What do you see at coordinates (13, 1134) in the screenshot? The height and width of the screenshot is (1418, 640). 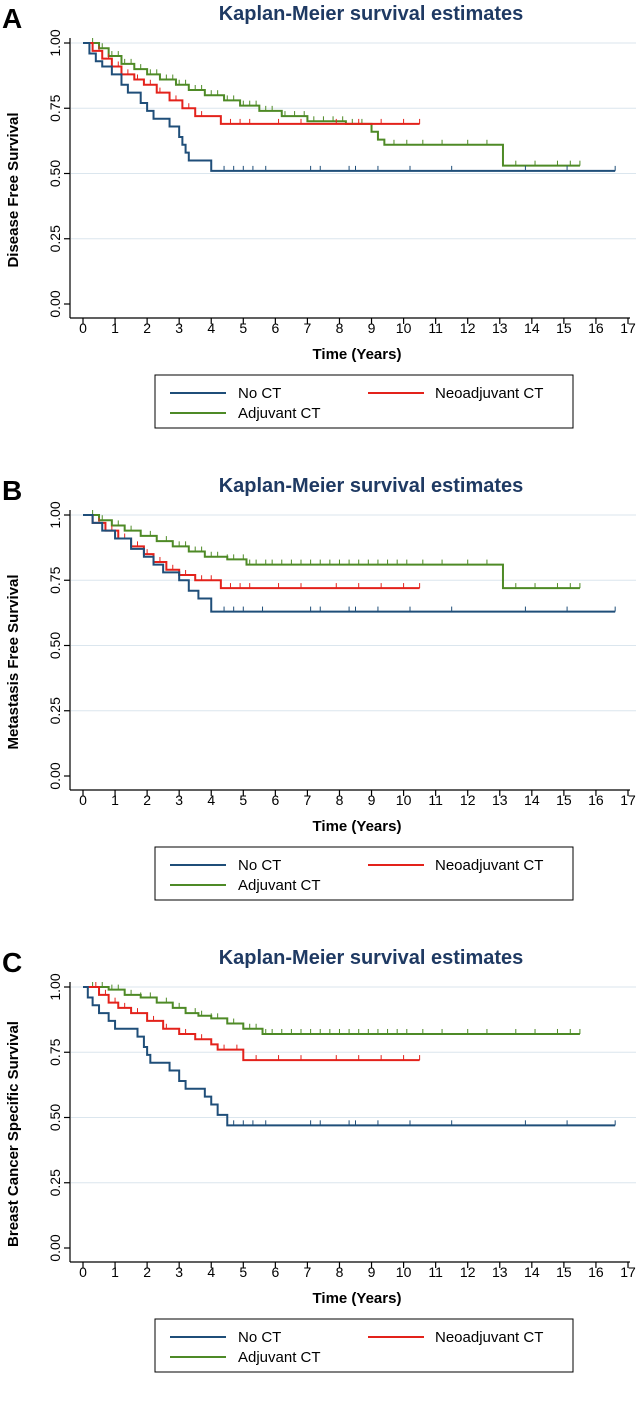 I see `y-axis-label: Breast Cancer Specific Survival` at bounding box center [13, 1134].